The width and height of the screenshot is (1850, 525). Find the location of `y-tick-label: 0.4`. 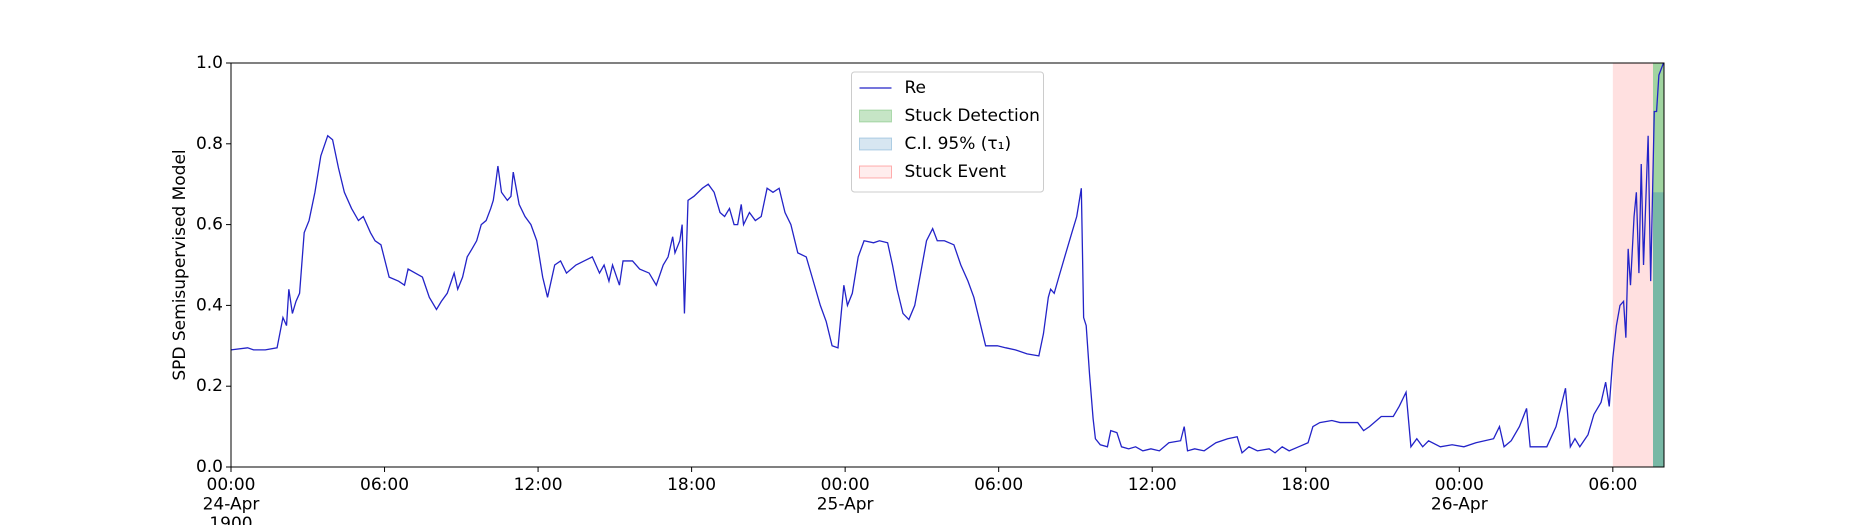

y-tick-label: 0.4 is located at coordinates (209, 305).